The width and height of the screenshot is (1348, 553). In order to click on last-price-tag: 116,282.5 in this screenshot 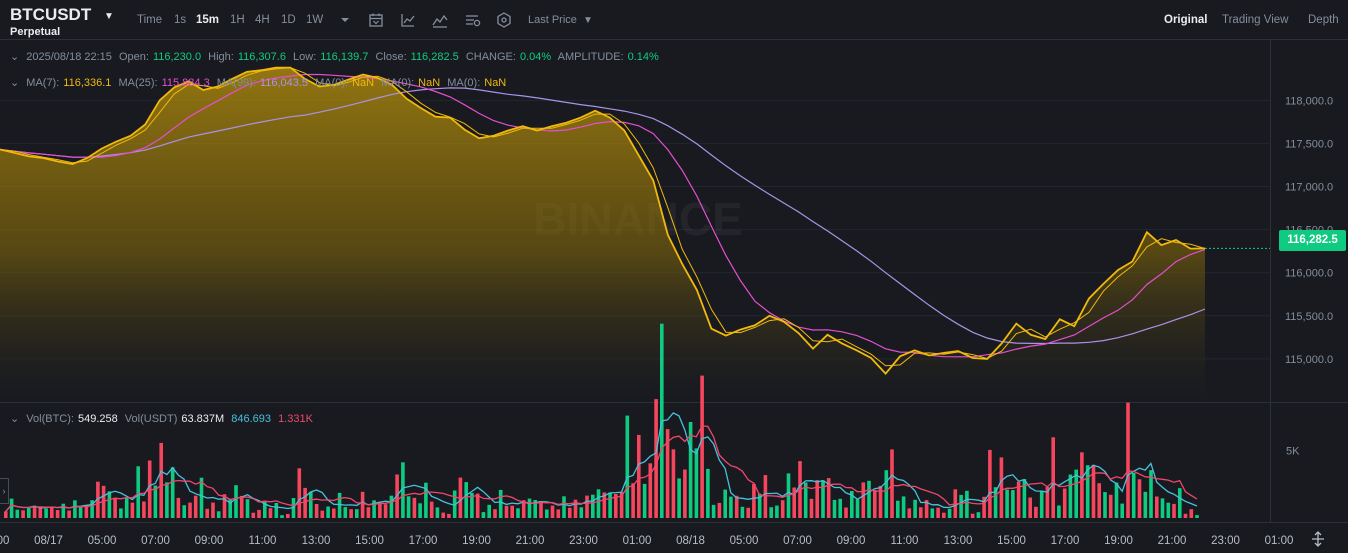, I will do `click(1312, 240)`.